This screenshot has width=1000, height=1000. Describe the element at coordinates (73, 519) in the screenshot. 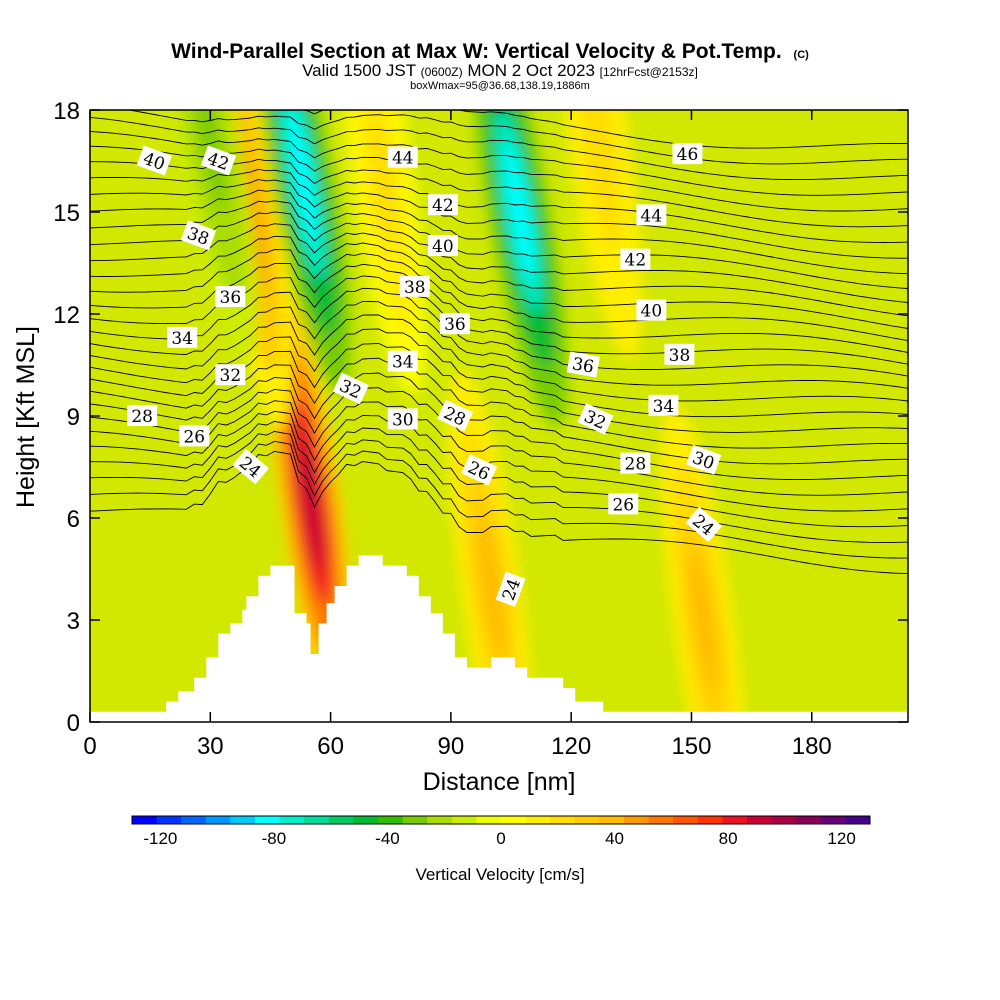

I see `y-tick-label: 6` at that location.